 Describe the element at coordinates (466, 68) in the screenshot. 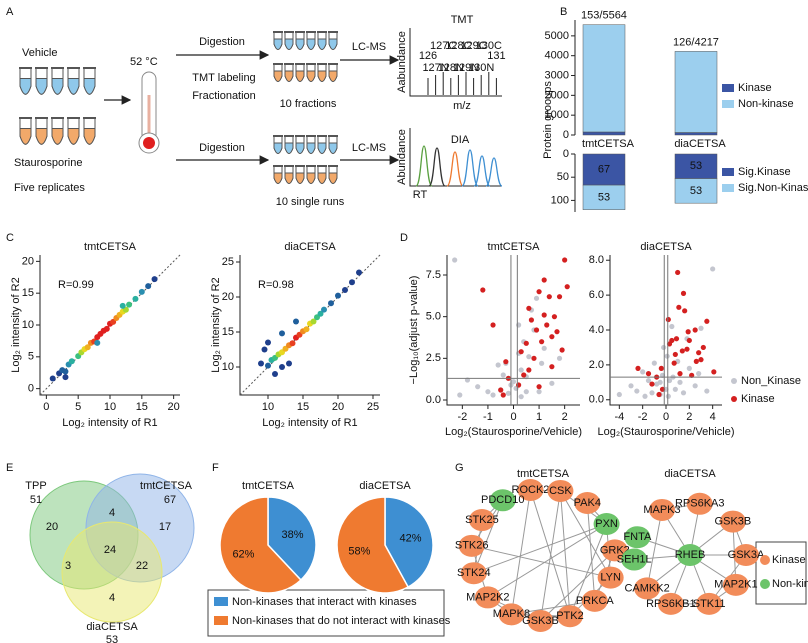

I see `channel-label: 129N` at that location.